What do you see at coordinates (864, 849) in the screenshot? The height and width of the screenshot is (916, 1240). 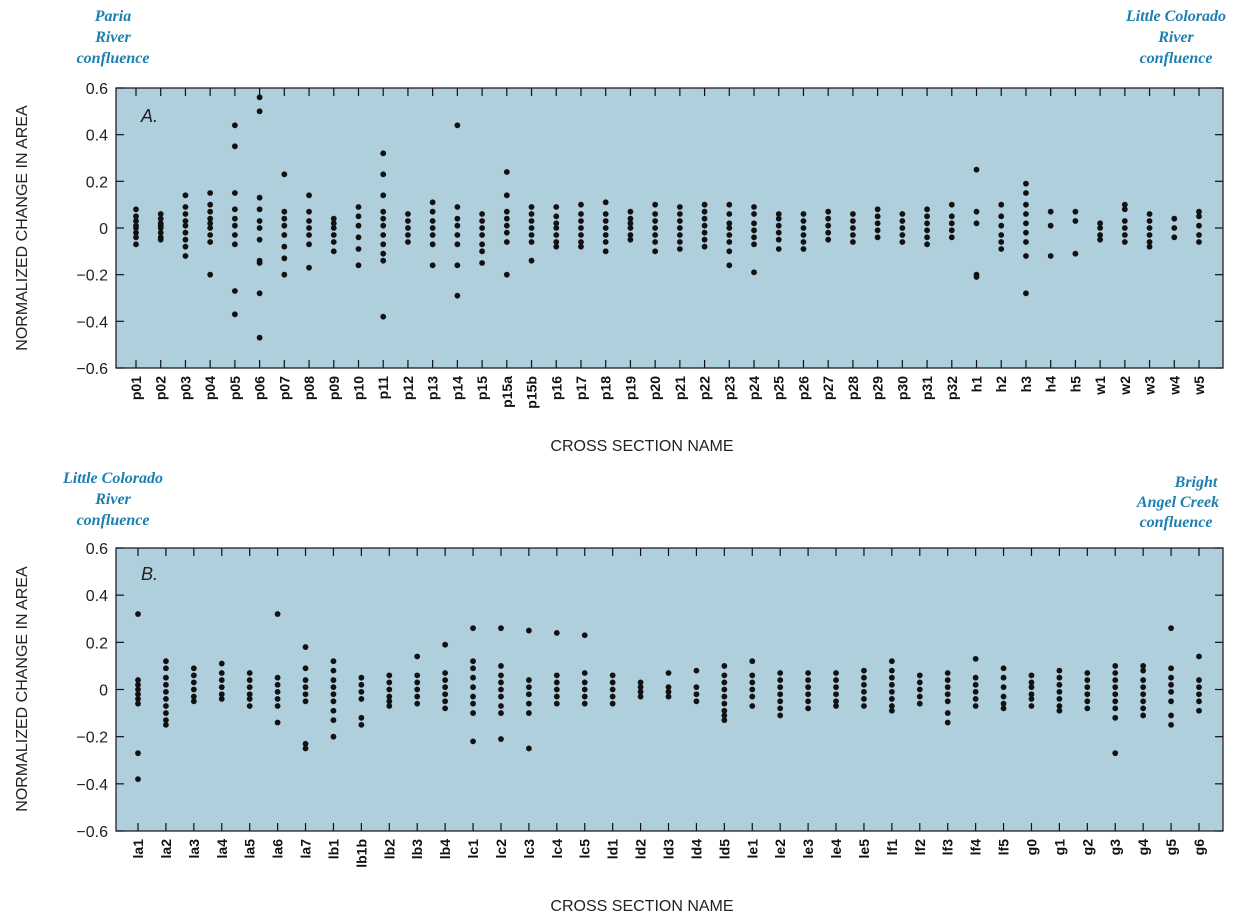 I see `x-tick-label: le5` at bounding box center [864, 849].